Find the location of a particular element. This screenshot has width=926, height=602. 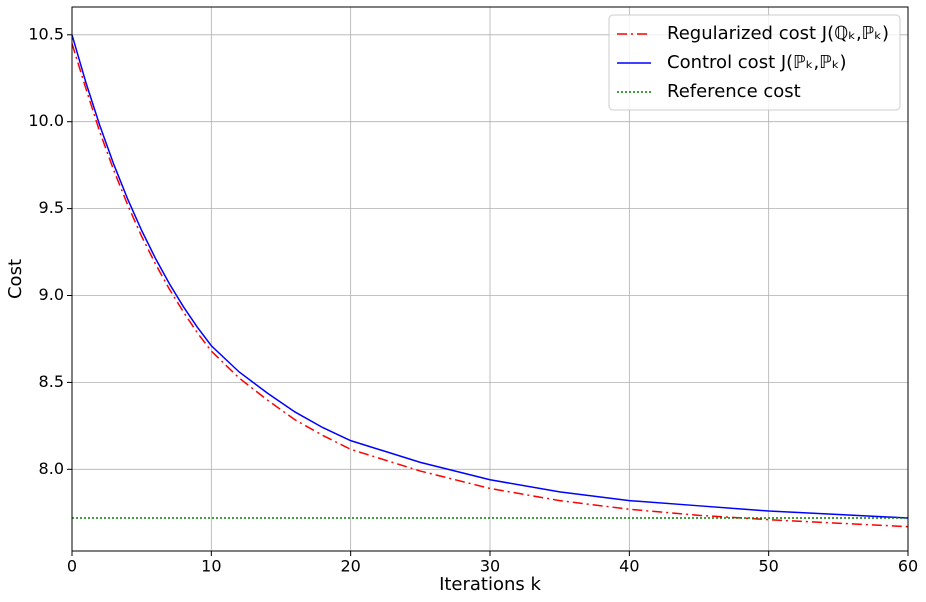

y-tick-label: 9.5 is located at coordinates (51, 207).